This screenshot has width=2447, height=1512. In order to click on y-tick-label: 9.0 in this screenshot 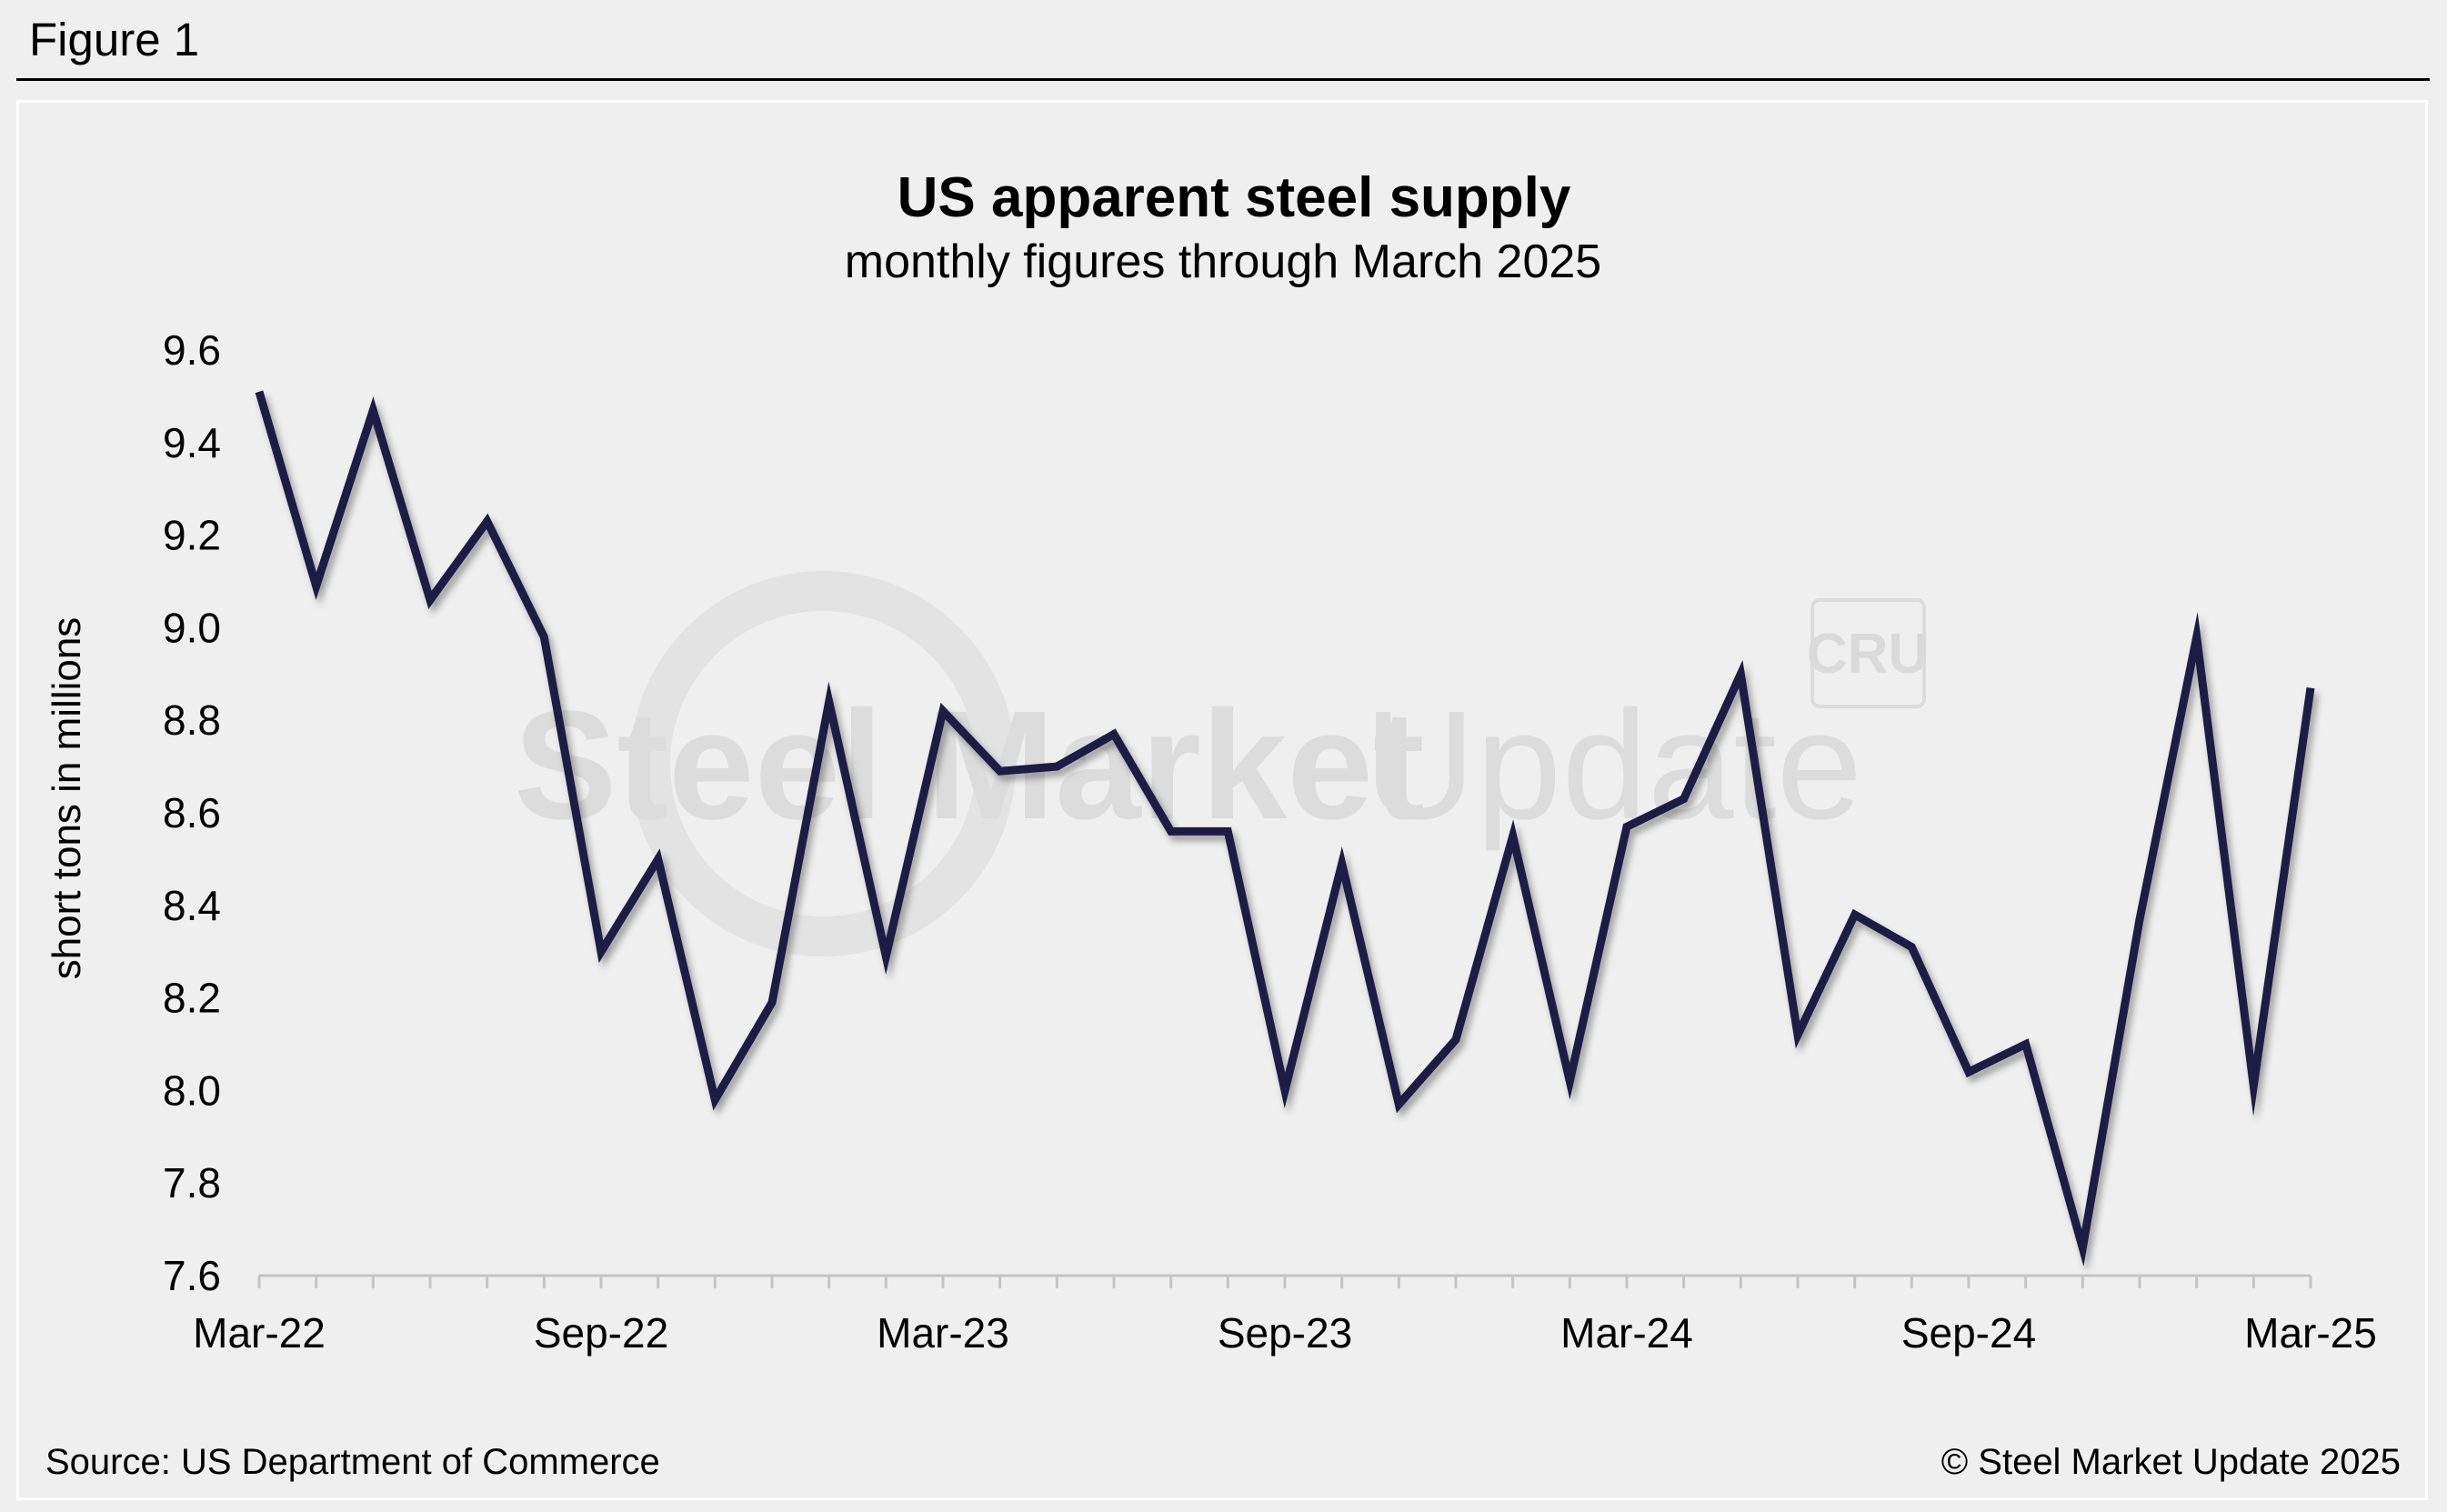, I will do `click(192, 627)`.